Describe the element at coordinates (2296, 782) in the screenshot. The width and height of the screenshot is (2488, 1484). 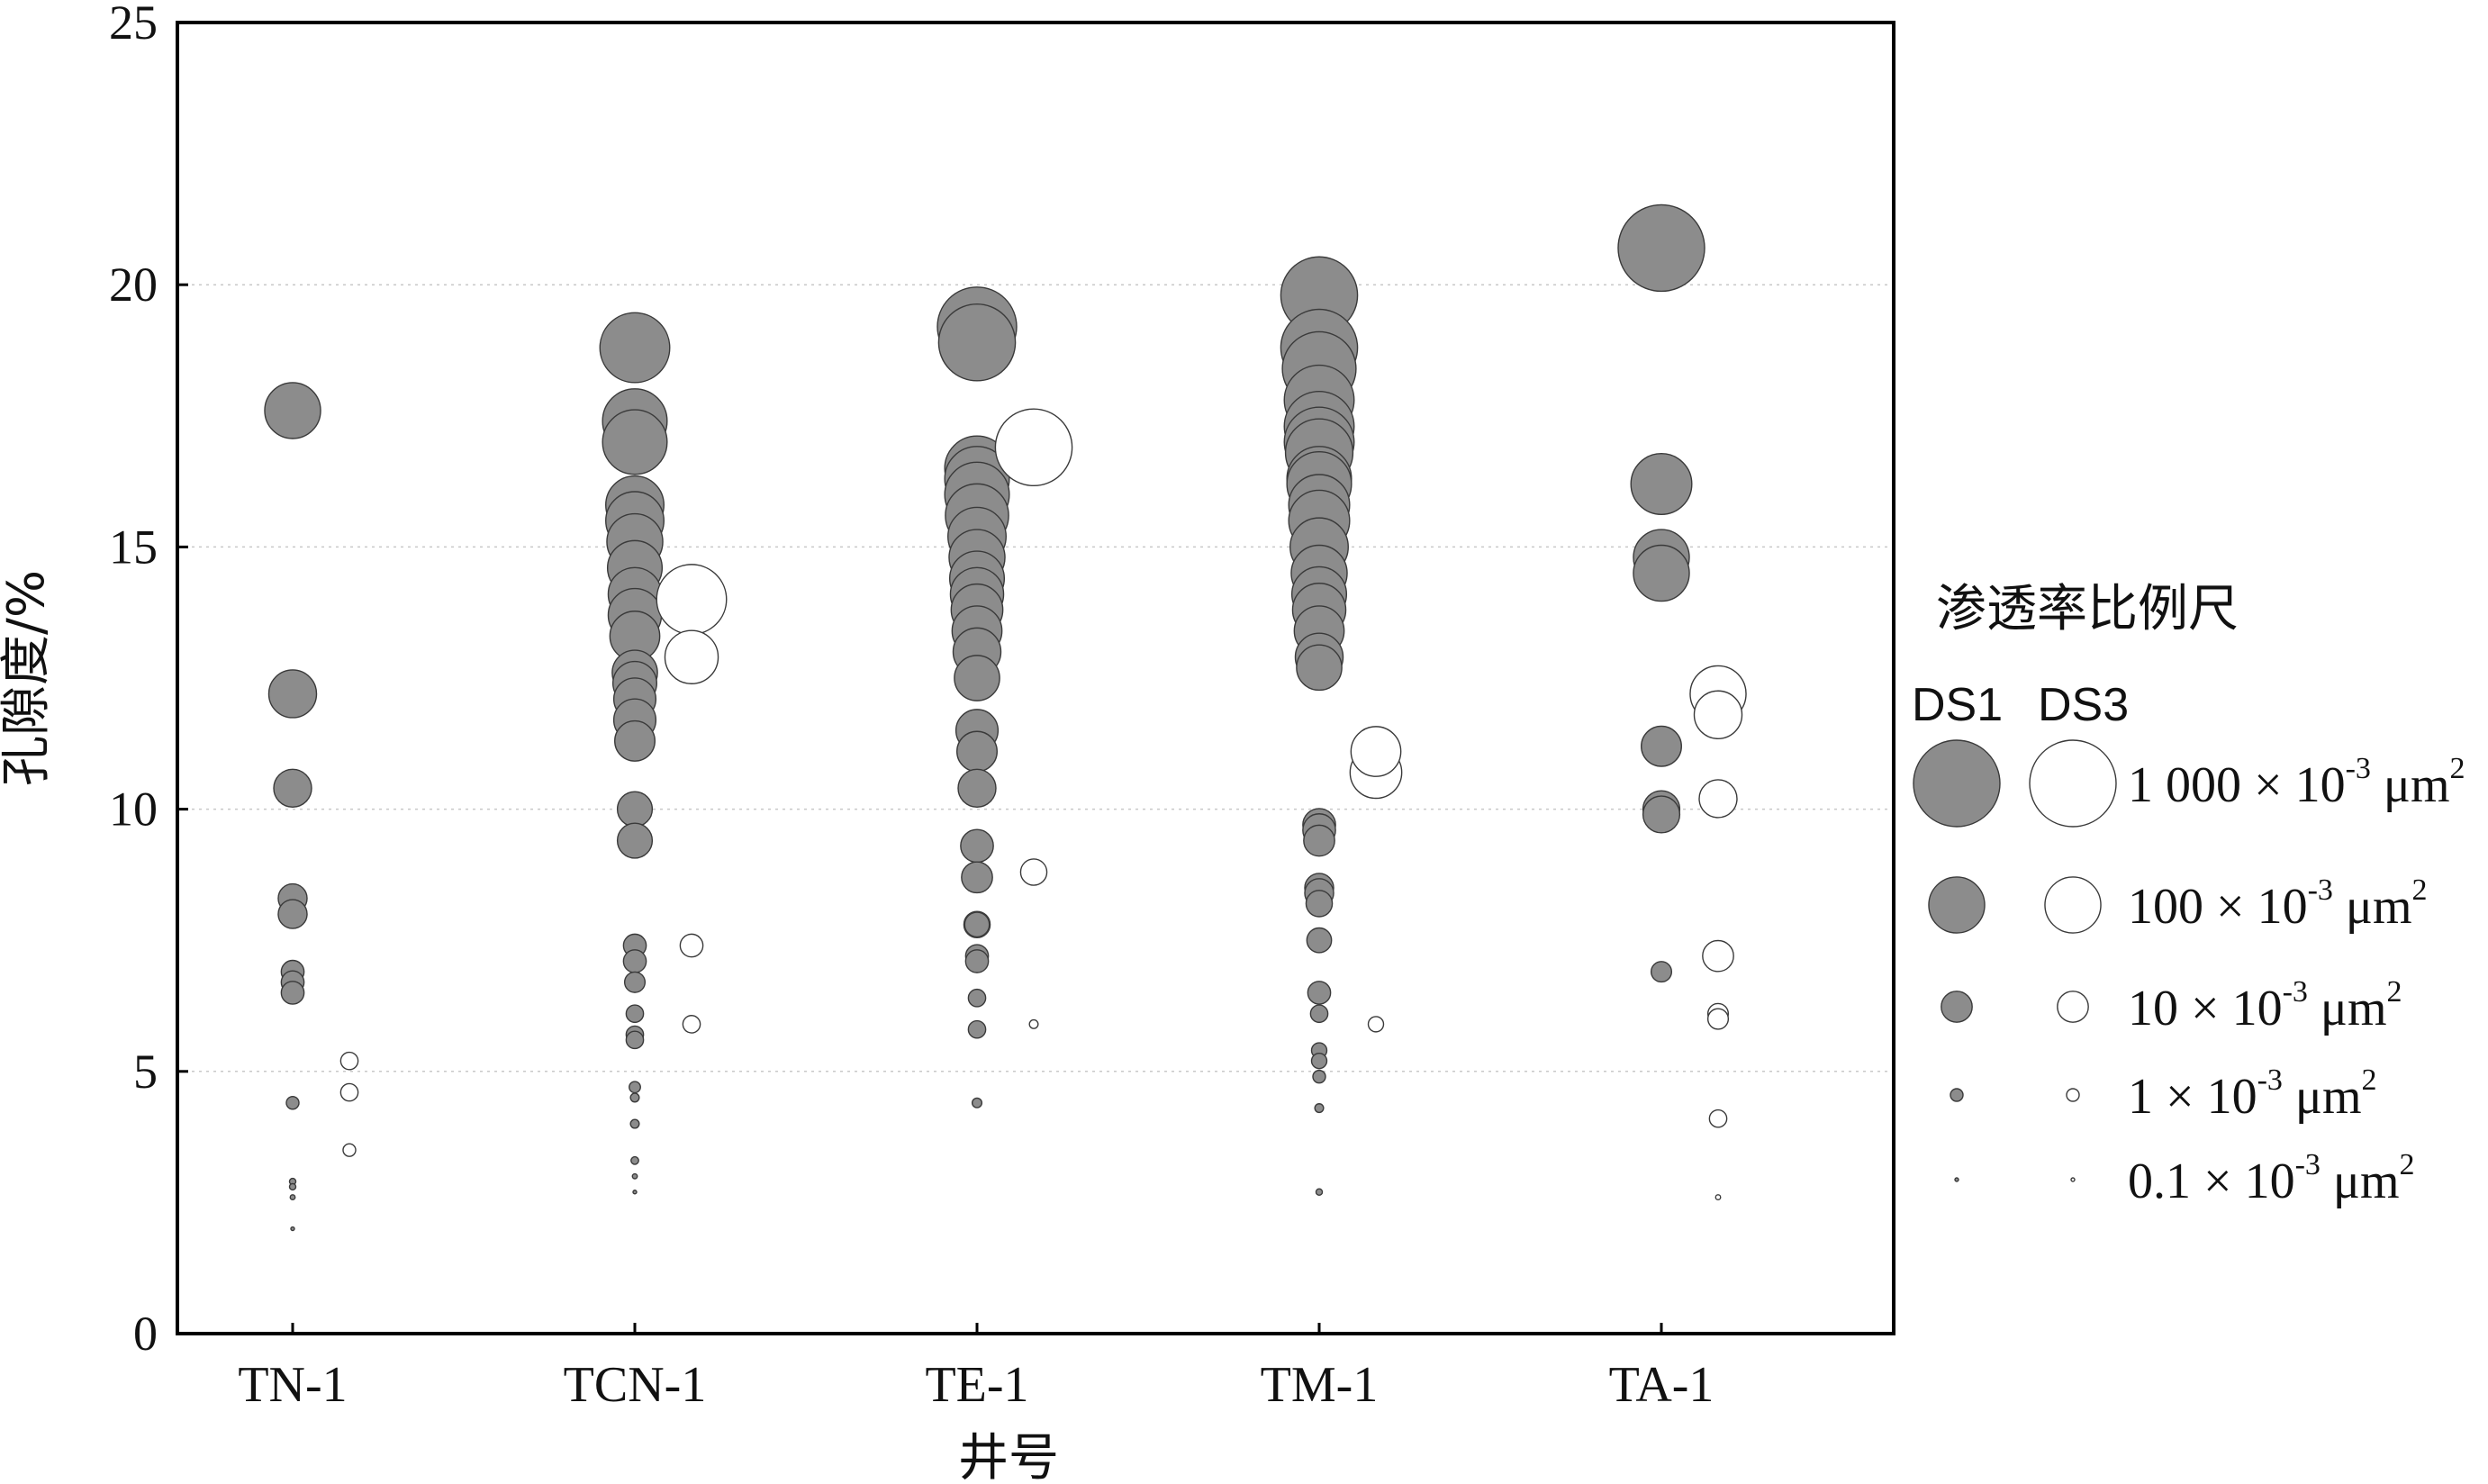
I see `legend-label: 1 000 × 10-3 μm2` at that location.